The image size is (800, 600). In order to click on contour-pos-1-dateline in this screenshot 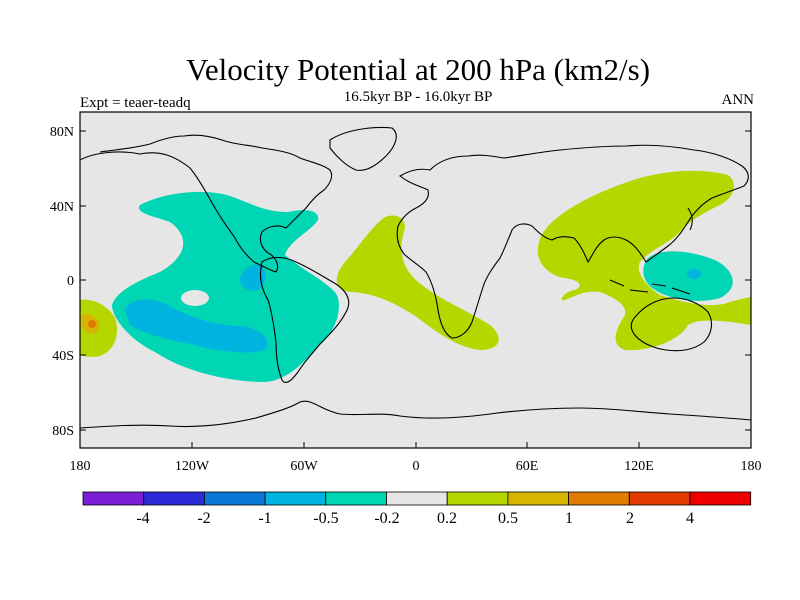, I will do `click(92, 324)`.